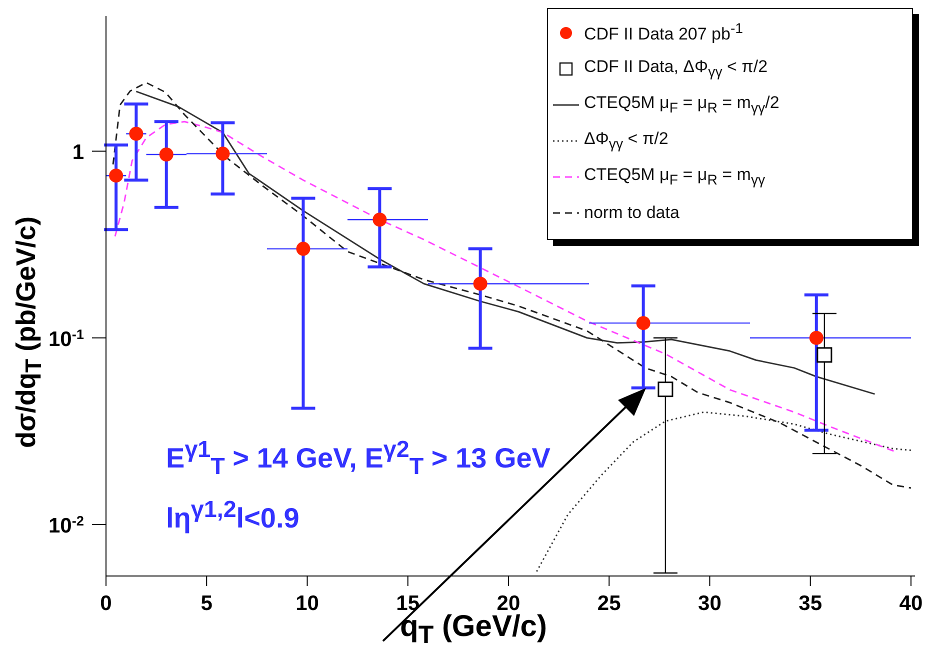 This screenshot has width=939, height=650. I want to click on legend-label: CDF II Data, ΔΦ$_{γγ}$ < π/2, so click(676, 69).